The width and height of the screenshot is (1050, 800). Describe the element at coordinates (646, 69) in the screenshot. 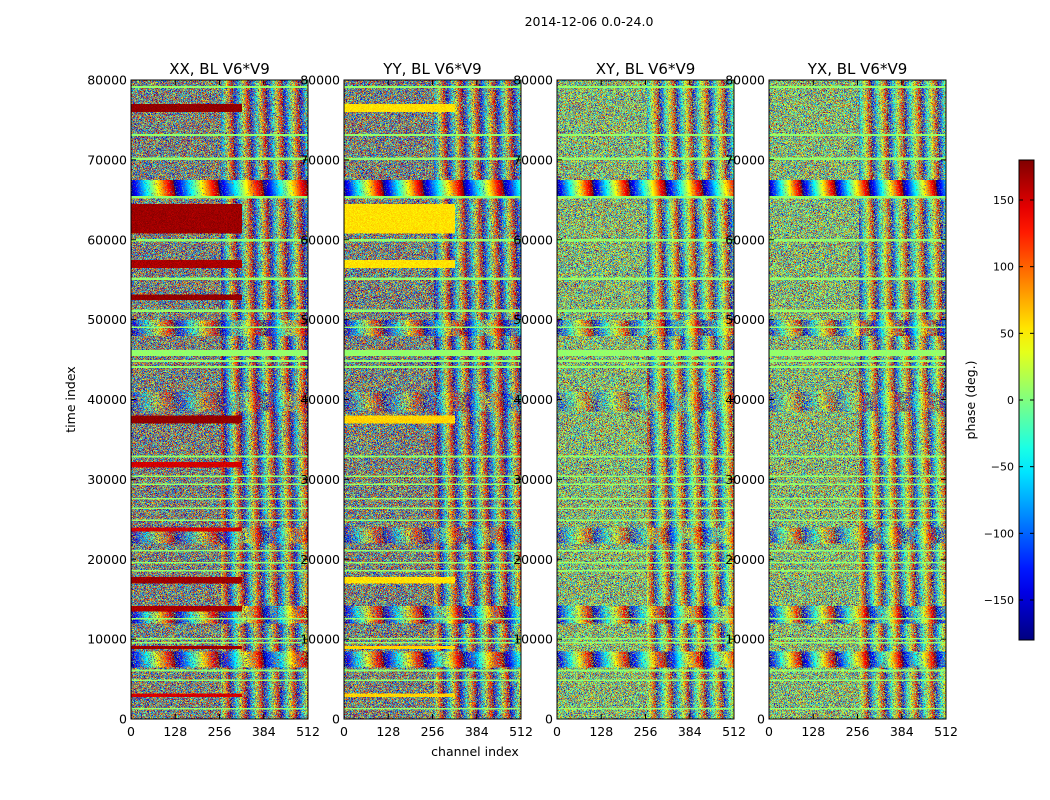

I see `panel-title-2: XY, BL V6*V9` at that location.